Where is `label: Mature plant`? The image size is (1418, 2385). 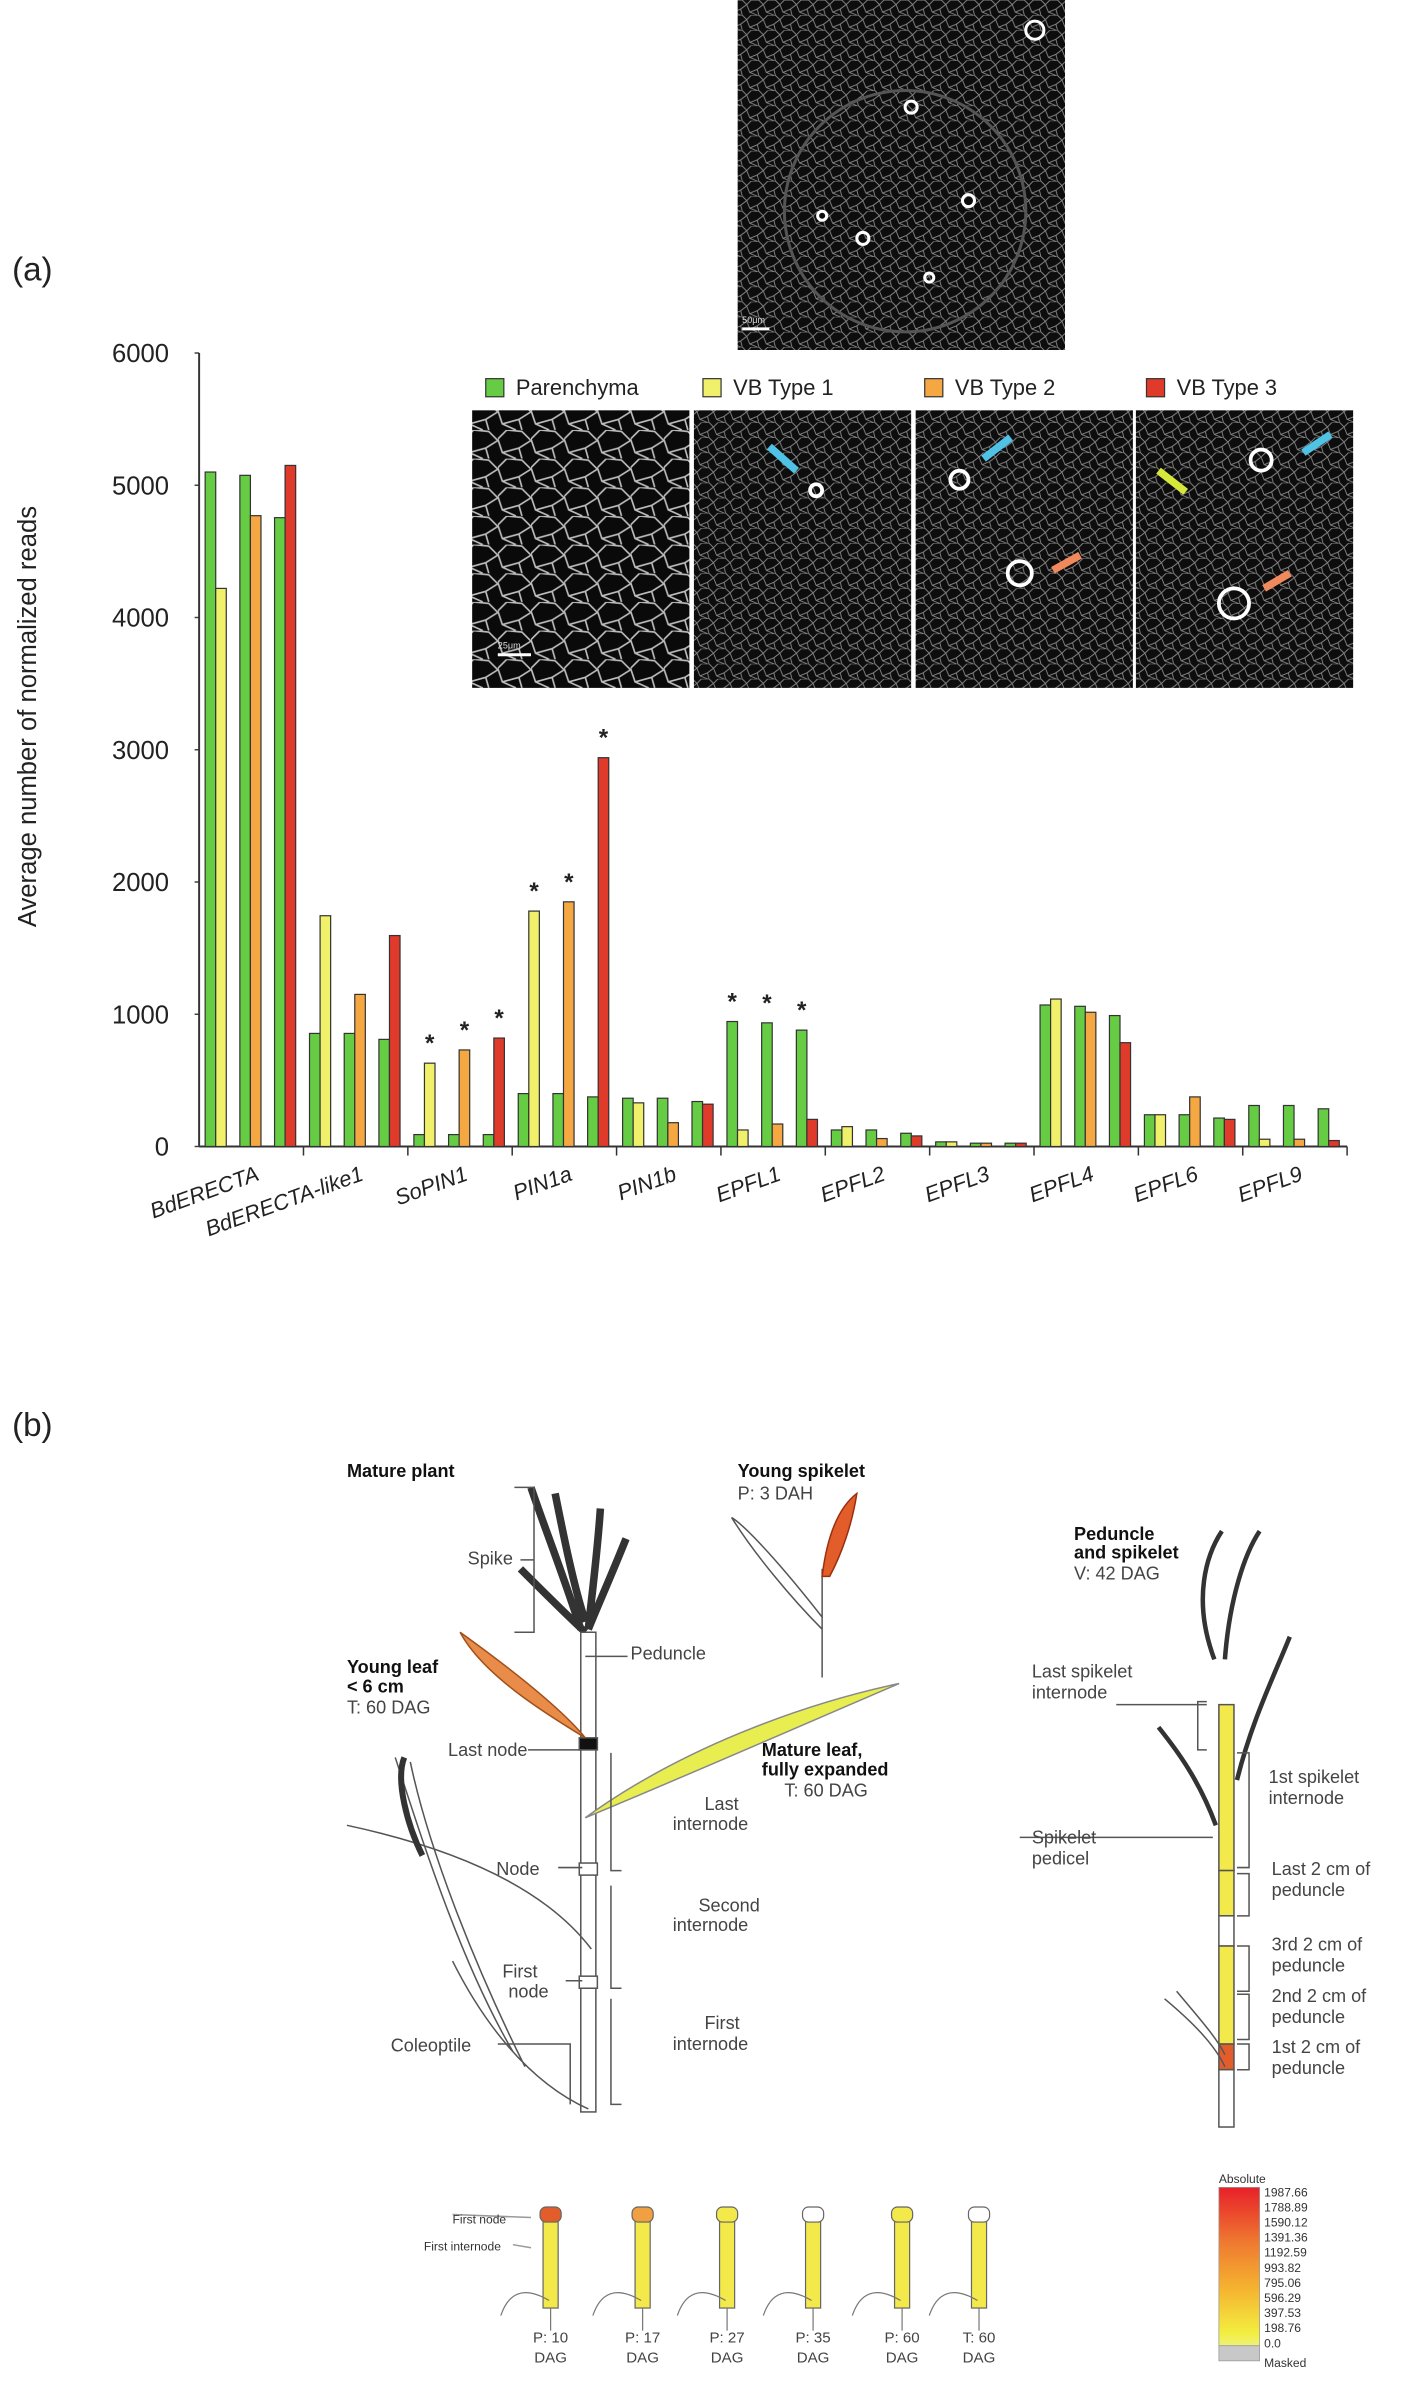 label: Mature plant is located at coordinates (401, 1471).